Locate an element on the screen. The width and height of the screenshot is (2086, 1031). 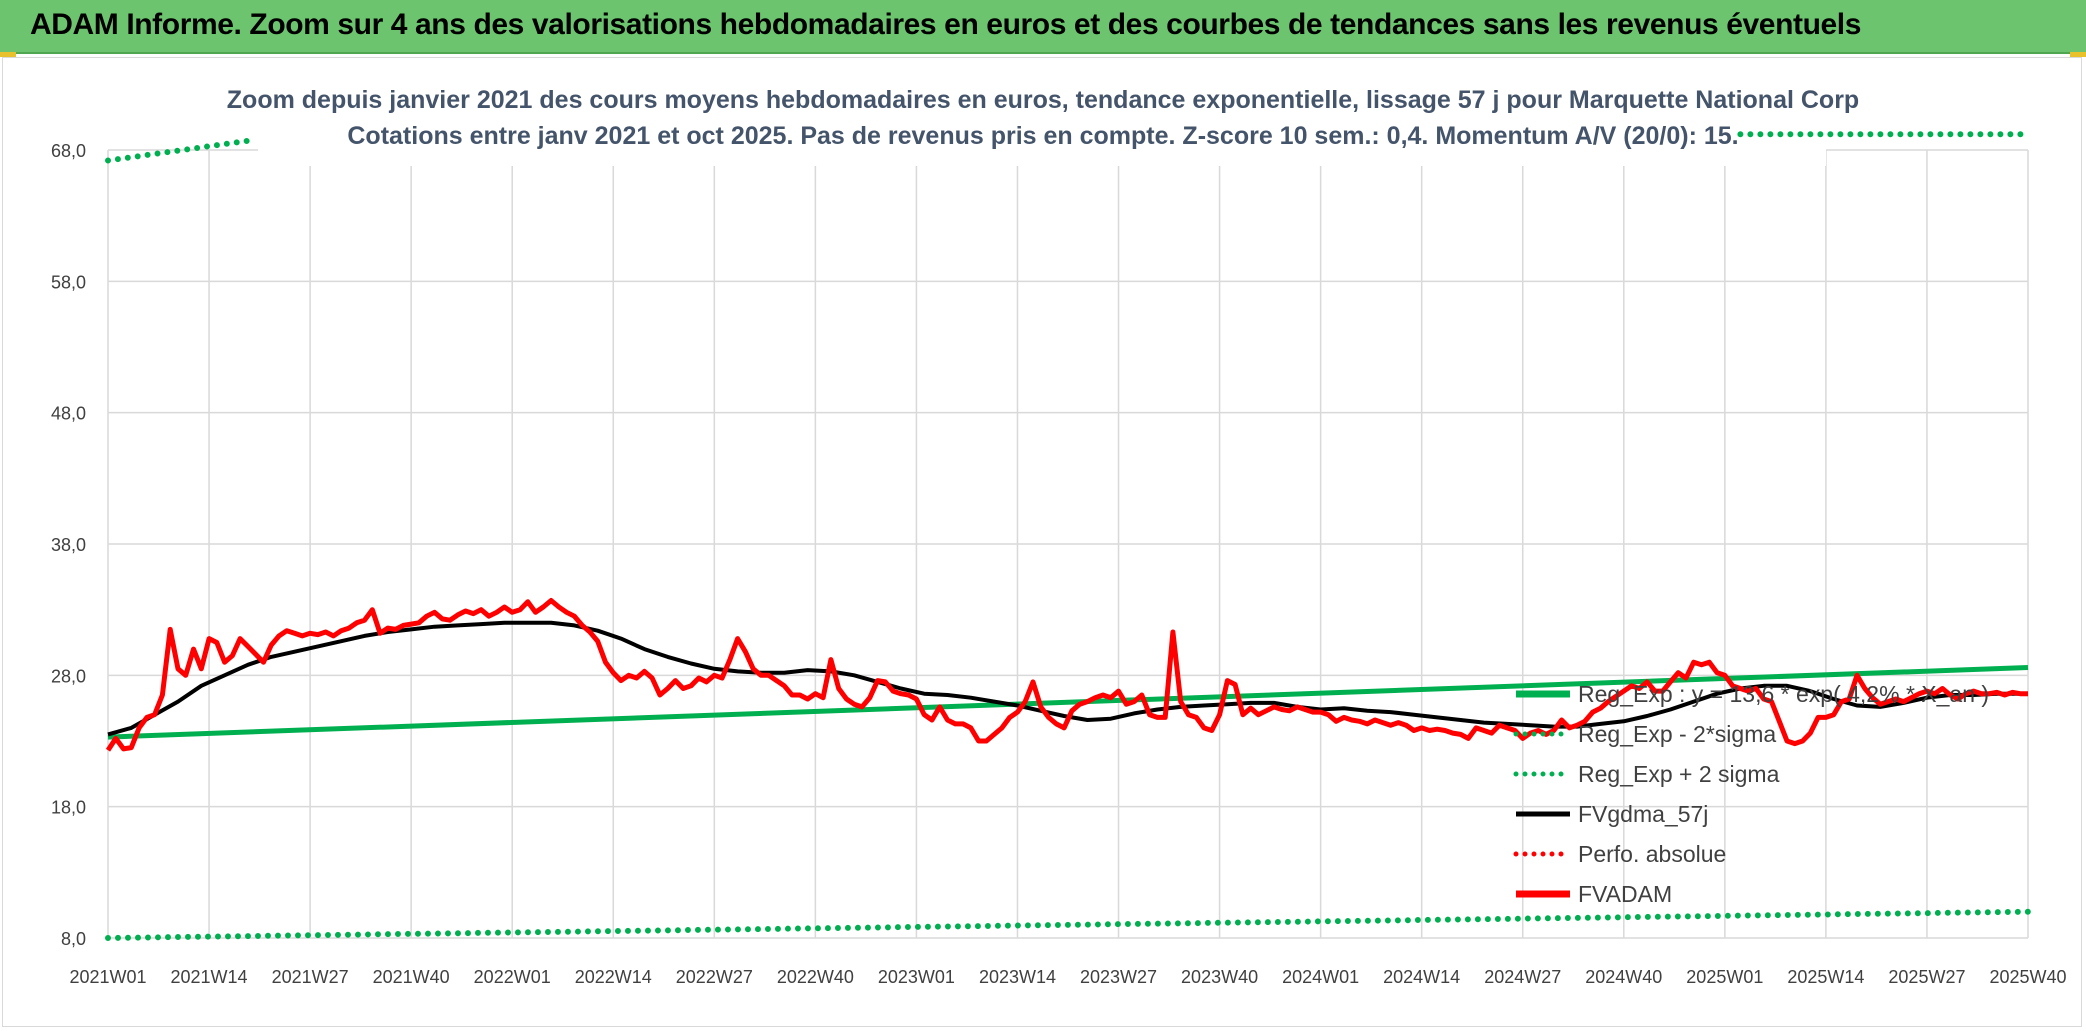
legend-label: FVADAM is located at coordinates (1625, 894).